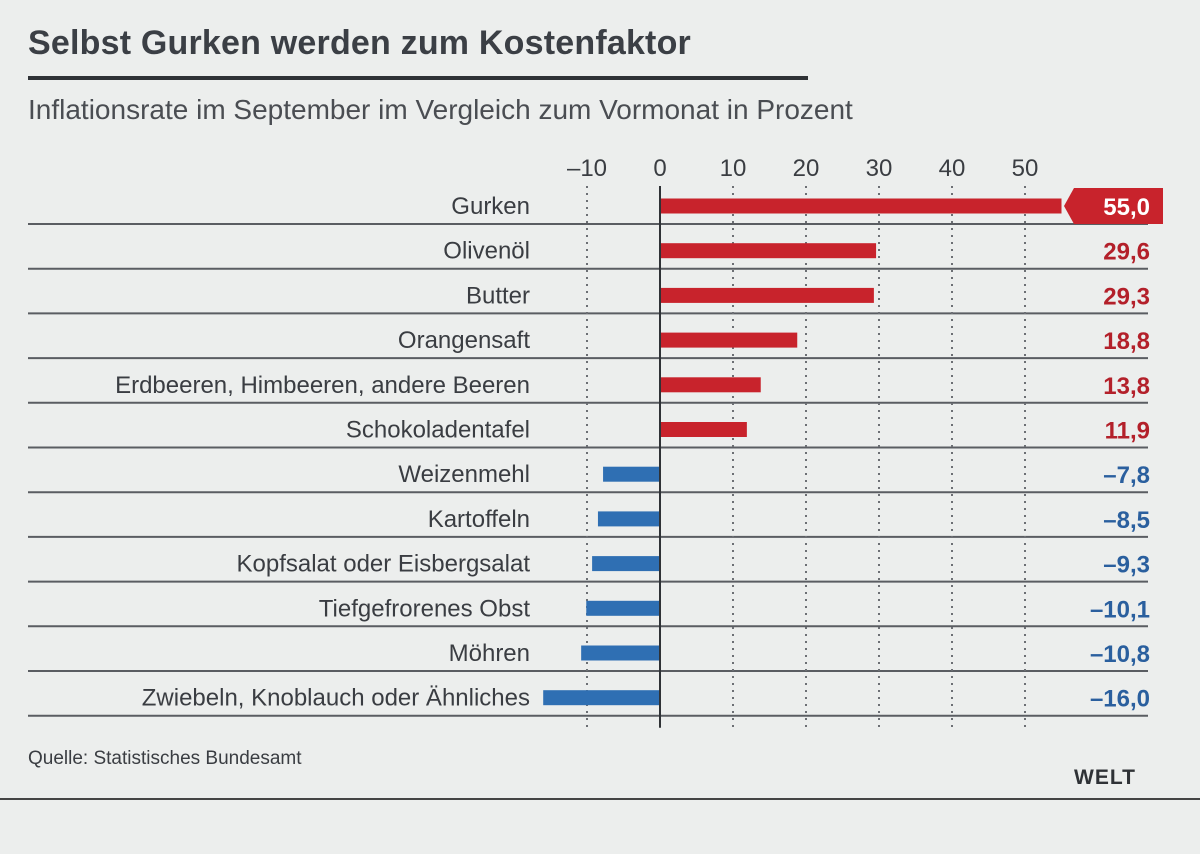 This screenshot has width=1200, height=854. What do you see at coordinates (336, 698) in the screenshot?
I see `category-label: Zwiebeln, Knoblauch oder Ähnliches` at bounding box center [336, 698].